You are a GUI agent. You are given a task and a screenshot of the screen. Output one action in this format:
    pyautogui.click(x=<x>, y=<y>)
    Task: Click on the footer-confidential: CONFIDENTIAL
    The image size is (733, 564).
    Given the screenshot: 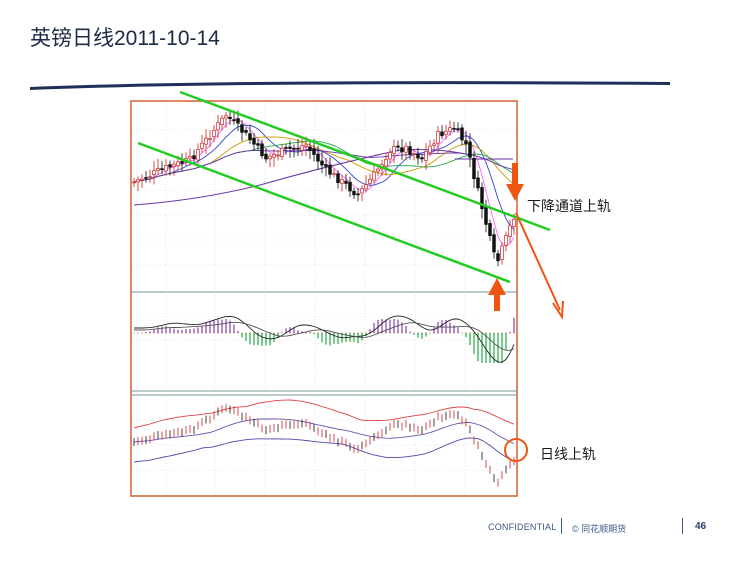 What is the action you would take?
    pyautogui.click(x=522, y=527)
    